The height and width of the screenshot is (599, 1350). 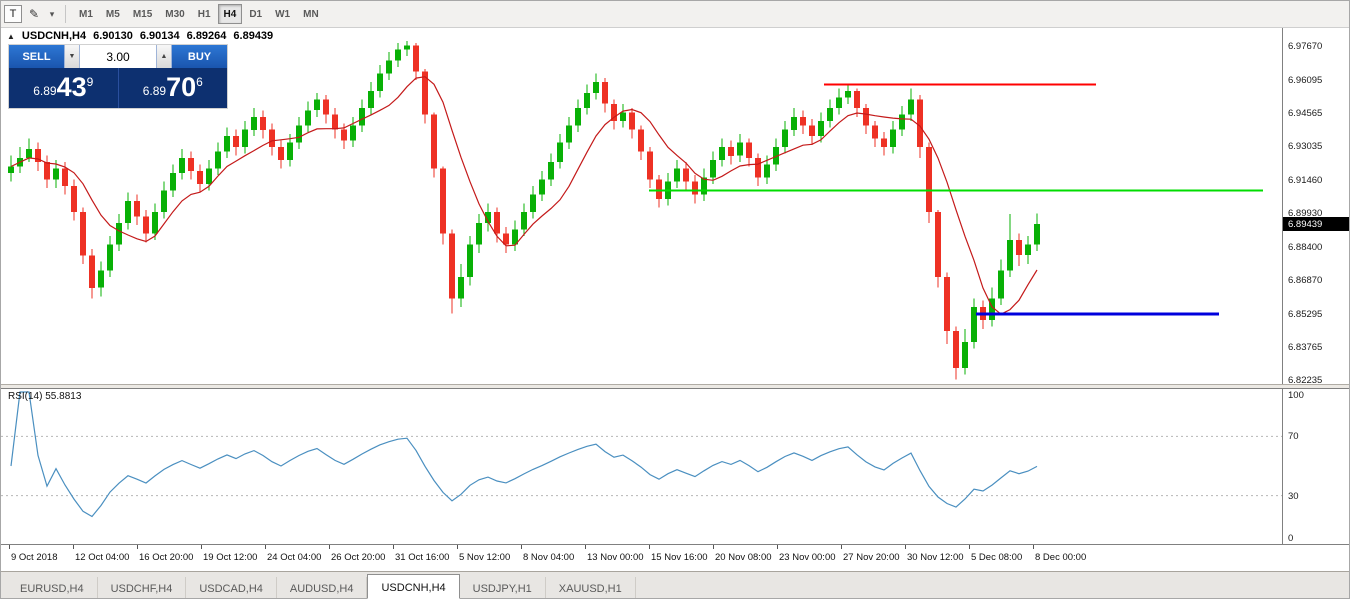 I want to click on panel-splitter, so click(x=675, y=386).